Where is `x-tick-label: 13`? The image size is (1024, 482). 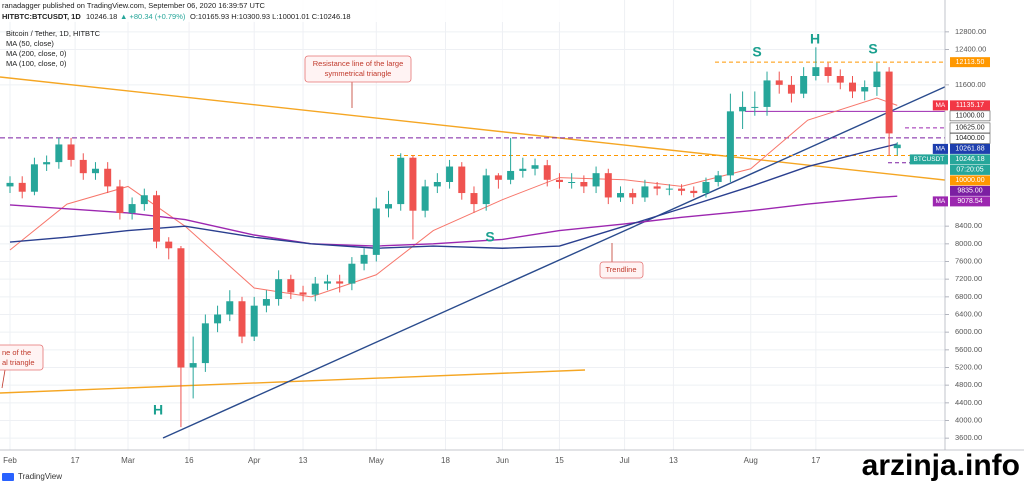
x-tick-label: 13 is located at coordinates (673, 460).